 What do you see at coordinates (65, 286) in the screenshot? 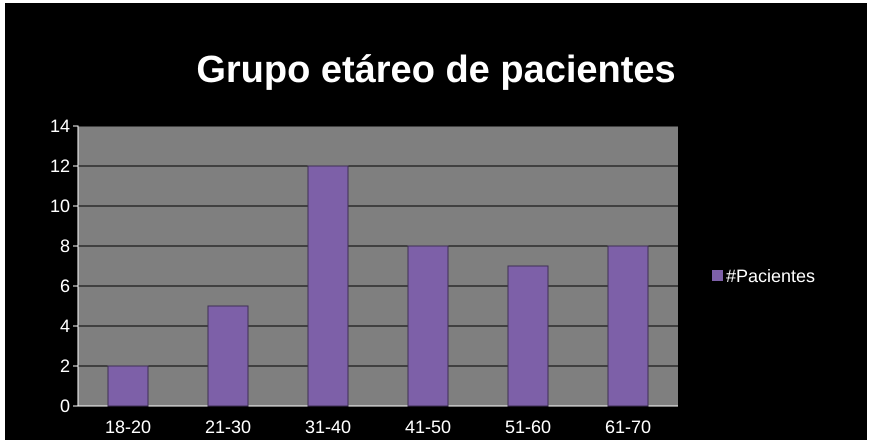
I see `y-tick-label: 6` at bounding box center [65, 286].